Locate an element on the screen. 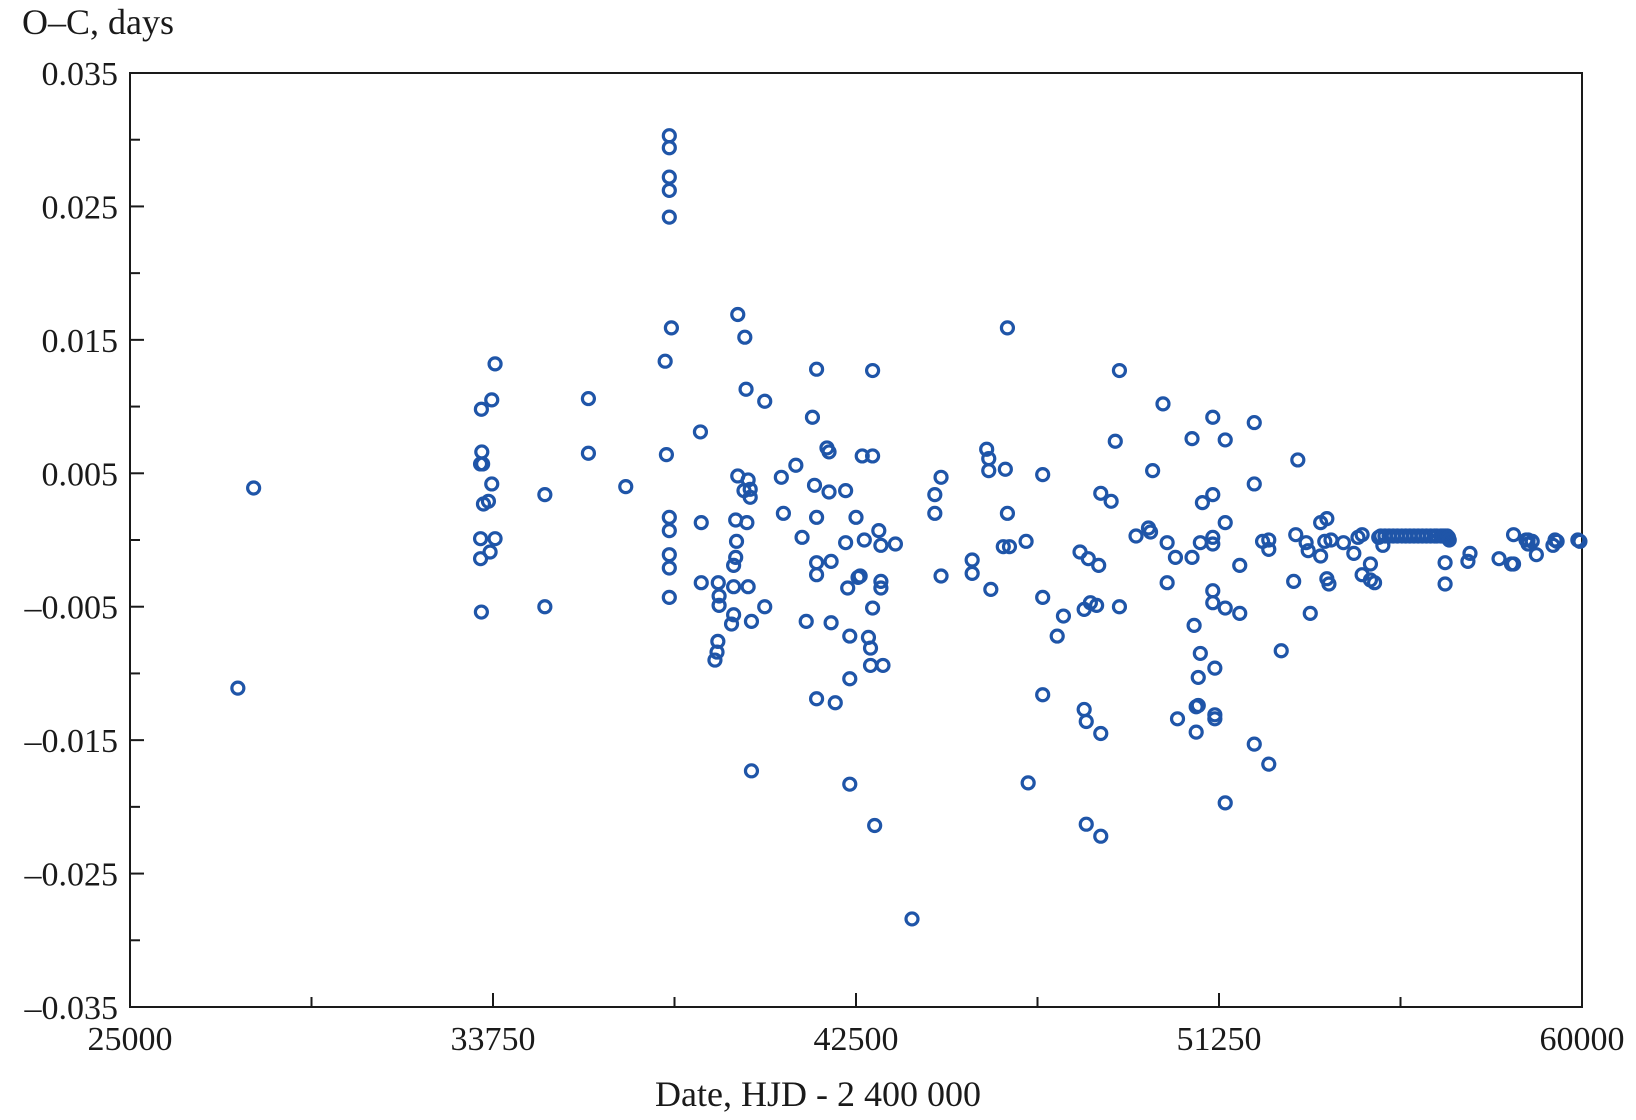 The height and width of the screenshot is (1120, 1636). y-axis-title: O–C, days is located at coordinates (98, 22).